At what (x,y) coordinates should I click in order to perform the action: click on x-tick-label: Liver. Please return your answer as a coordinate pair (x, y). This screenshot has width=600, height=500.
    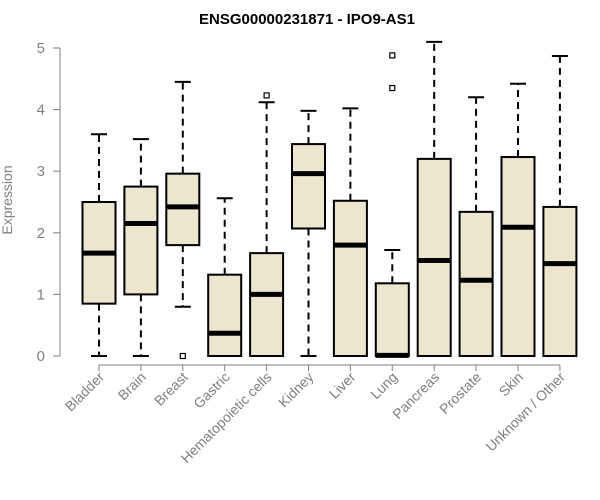
    Looking at the image, I should click on (342, 385).